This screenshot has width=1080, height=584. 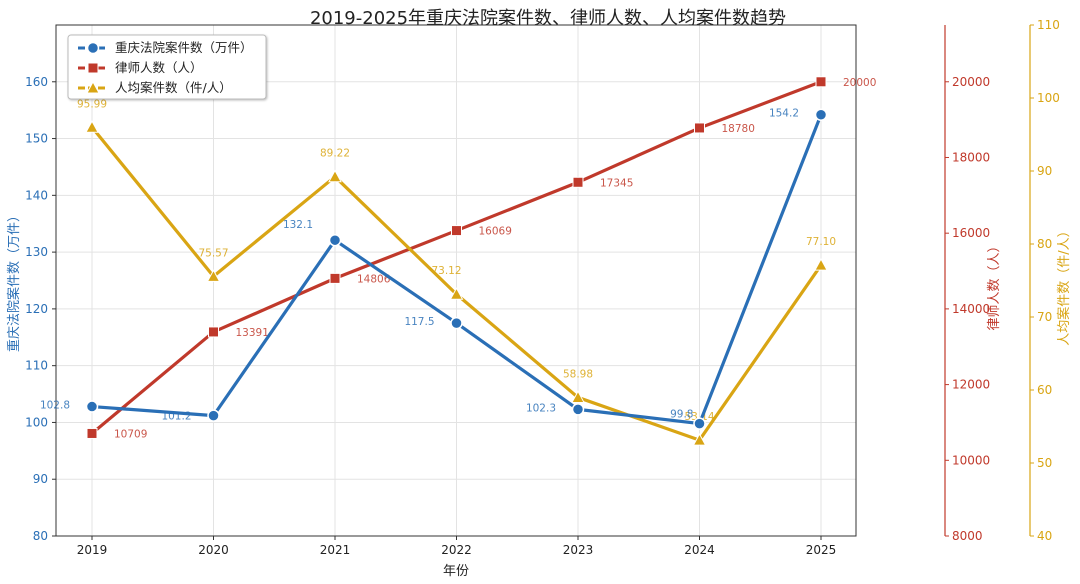 What do you see at coordinates (971, 233) in the screenshot?
I see `right-axis-1-tick-label: 16000` at bounding box center [971, 233].